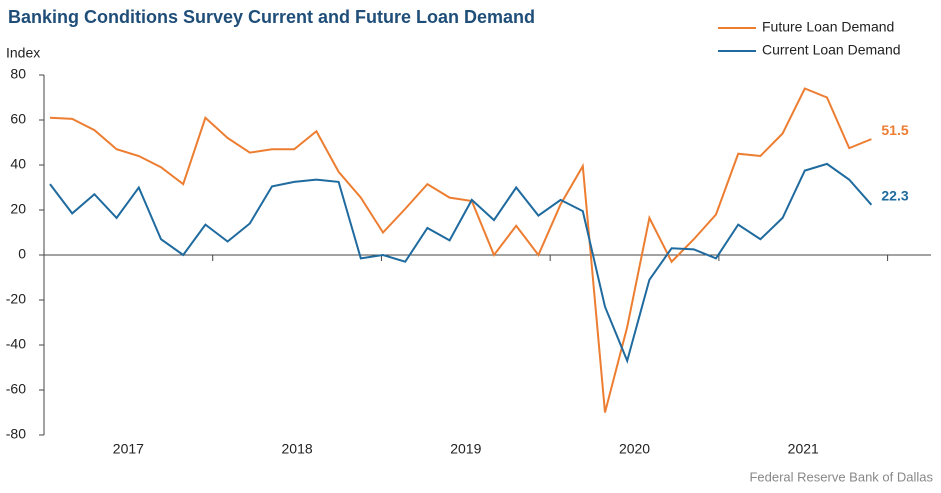  What do you see at coordinates (18, 209) in the screenshot?
I see `y-tick-label: 20` at bounding box center [18, 209].